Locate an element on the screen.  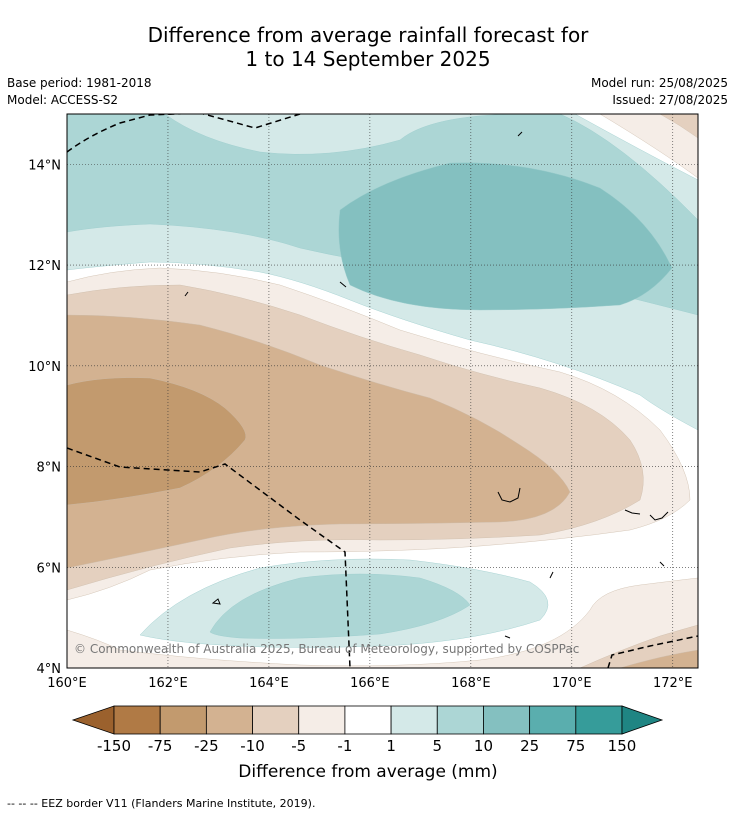
colorbar-tick-label: -1 is located at coordinates (344, 746).